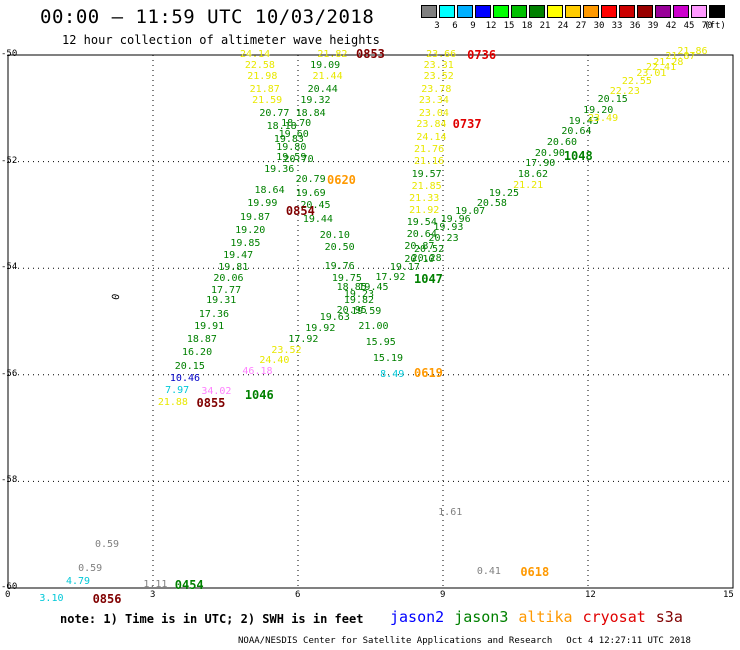 This screenshot has width=740, height=650. I want to click on wave-height-value: 18.84, so click(310, 113).